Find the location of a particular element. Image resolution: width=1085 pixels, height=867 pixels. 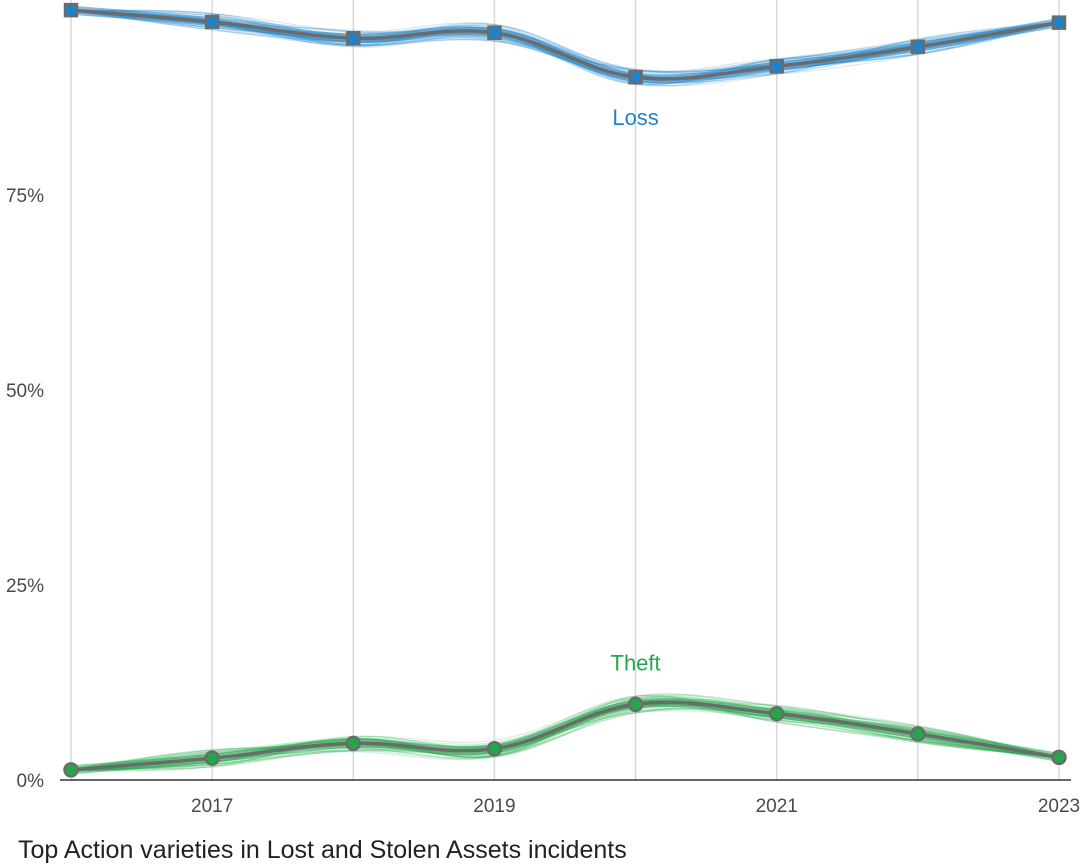

x-tick-label: 2017 is located at coordinates (212, 806).